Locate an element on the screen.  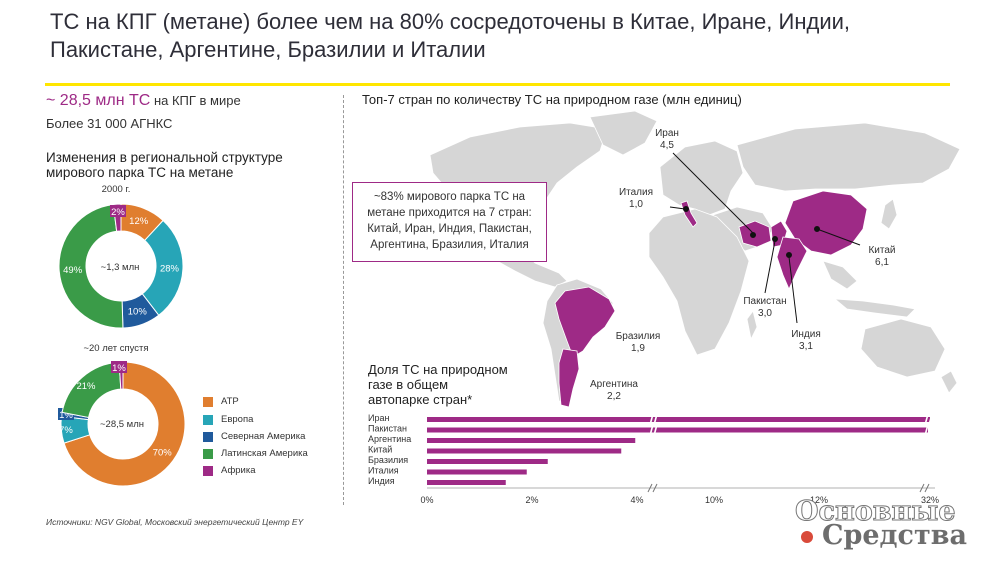
donut-2000-center-label: ~1,3 млн is located at coordinates (120, 267).